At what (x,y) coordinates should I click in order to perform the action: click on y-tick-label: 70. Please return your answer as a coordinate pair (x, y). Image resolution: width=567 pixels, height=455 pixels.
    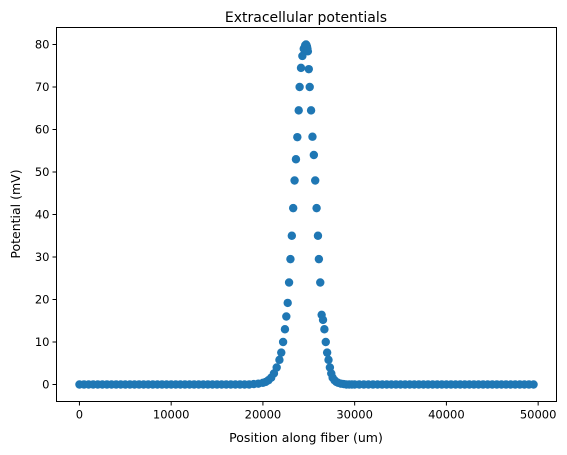
    Looking at the image, I should click on (42, 87).